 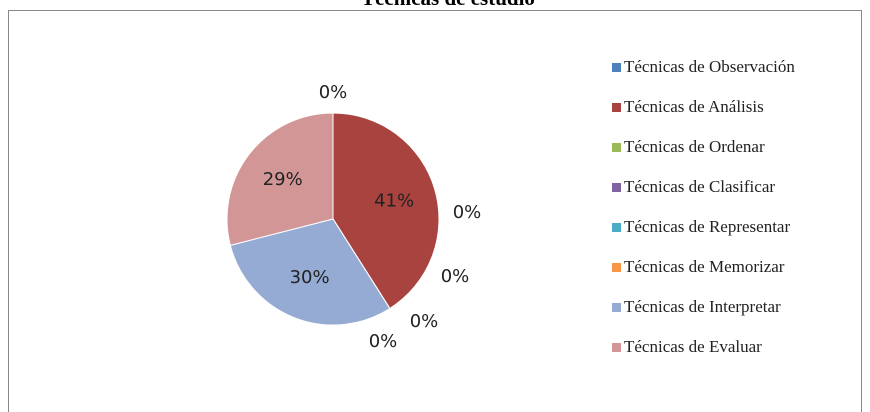 I want to click on data-label: 30%, so click(x=310, y=277).